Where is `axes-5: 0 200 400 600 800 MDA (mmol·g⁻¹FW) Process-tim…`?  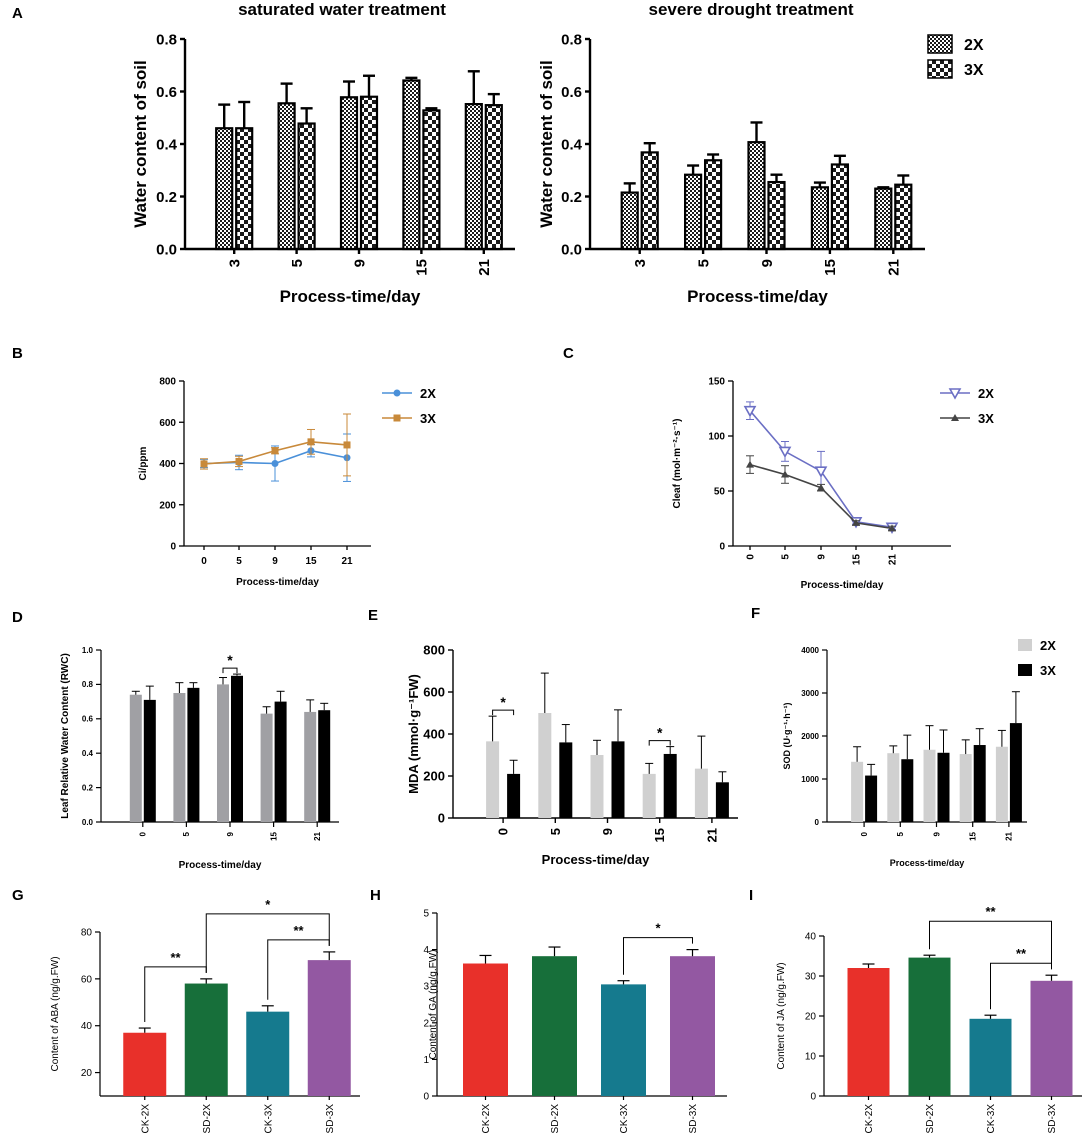
axes-5: 0 200 400 600 800 MDA (mmol·g⁻¹FW) Process-tim… is located at coordinates (553, 737).